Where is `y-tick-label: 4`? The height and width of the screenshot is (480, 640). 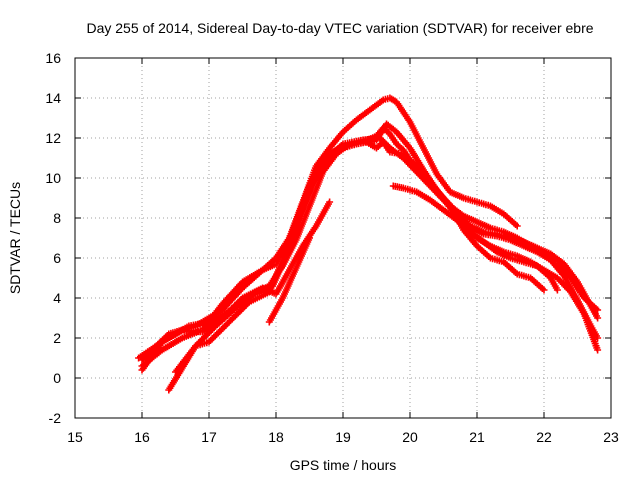 y-tick-label: 4 is located at coordinates (57, 298).